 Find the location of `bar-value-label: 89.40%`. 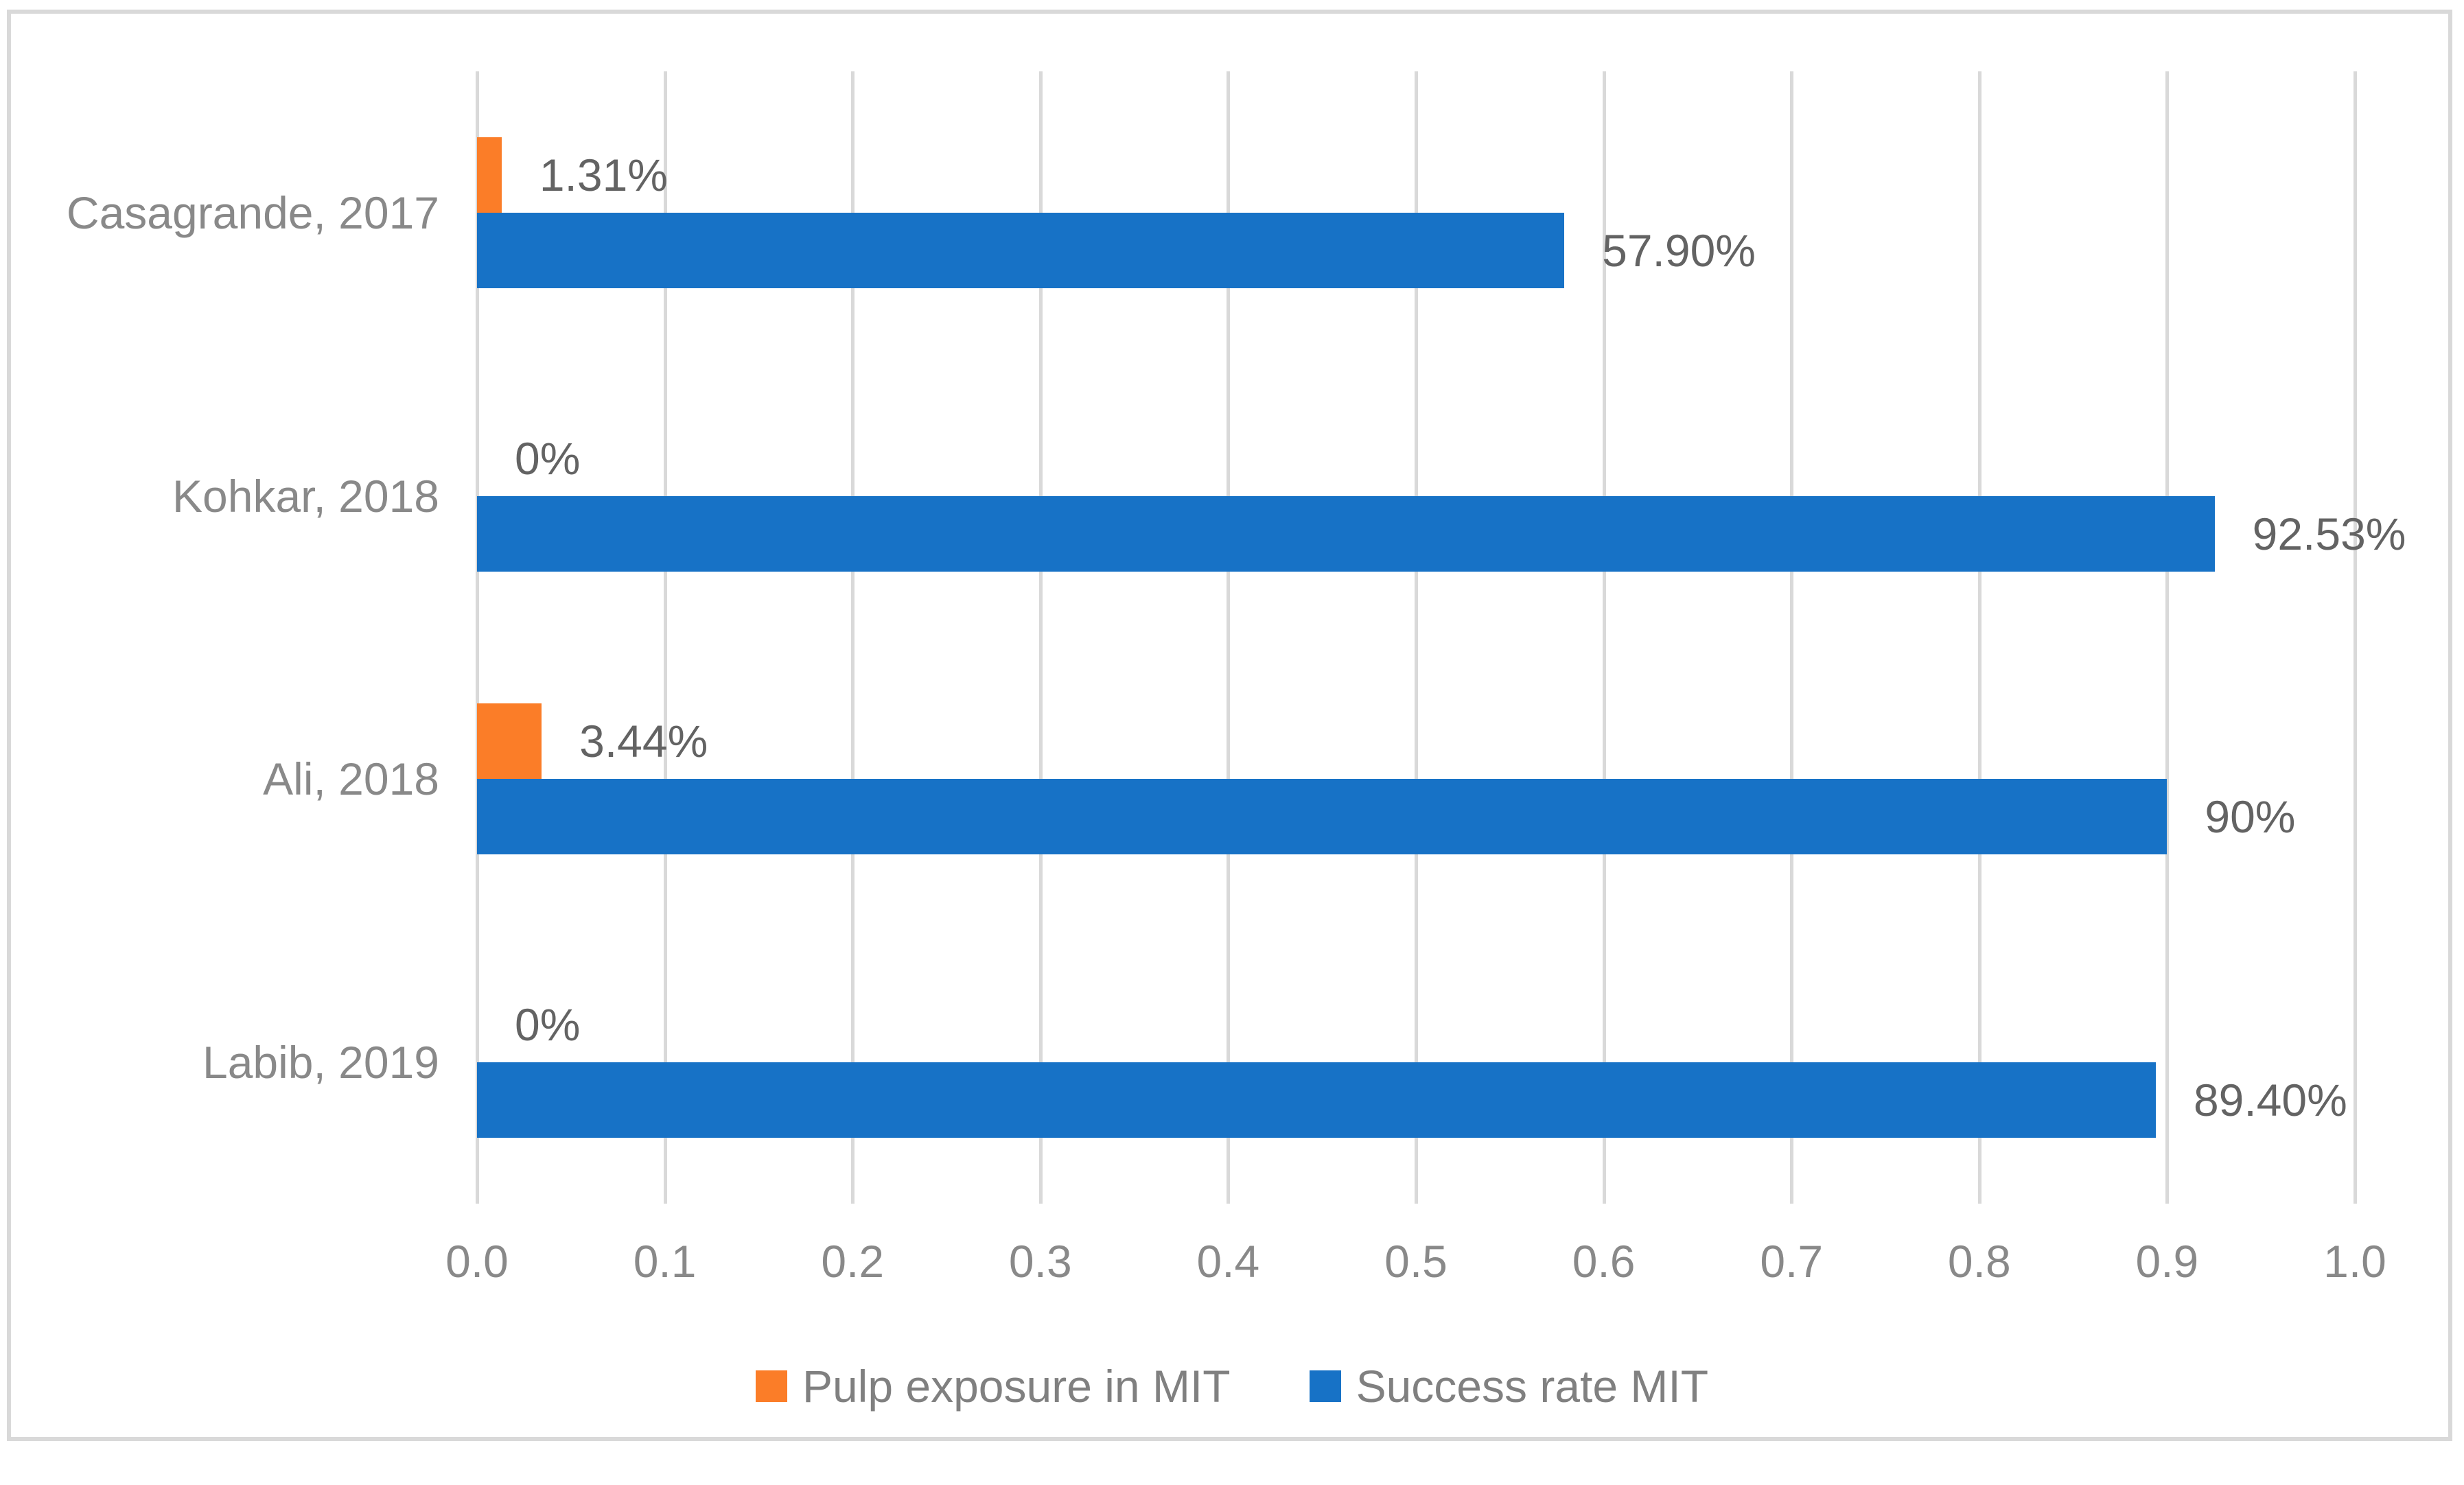

bar-value-label: 89.40% is located at coordinates (2270, 1099).